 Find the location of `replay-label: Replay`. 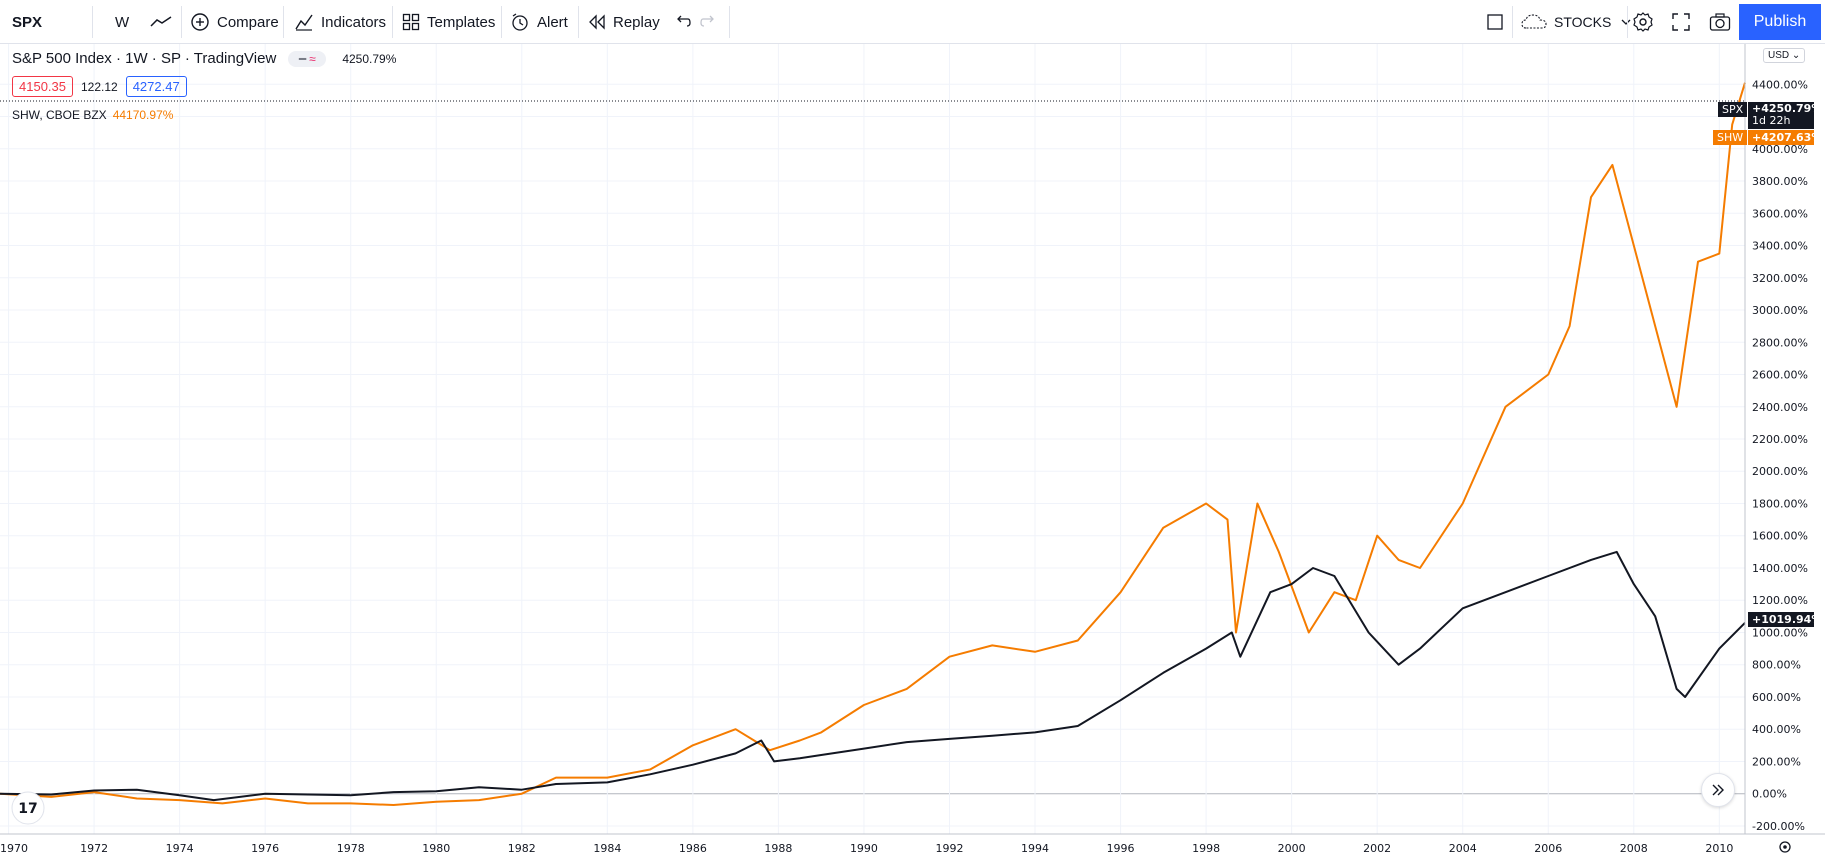

replay-label: Replay is located at coordinates (636, 22).